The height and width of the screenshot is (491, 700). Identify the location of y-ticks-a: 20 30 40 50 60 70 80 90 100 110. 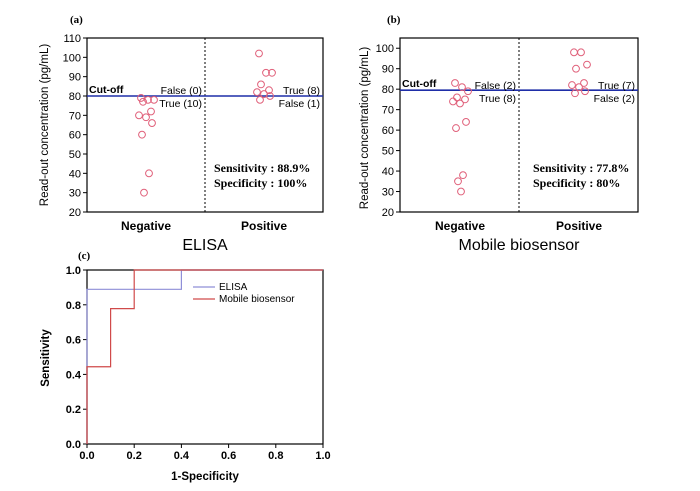
(75, 126).